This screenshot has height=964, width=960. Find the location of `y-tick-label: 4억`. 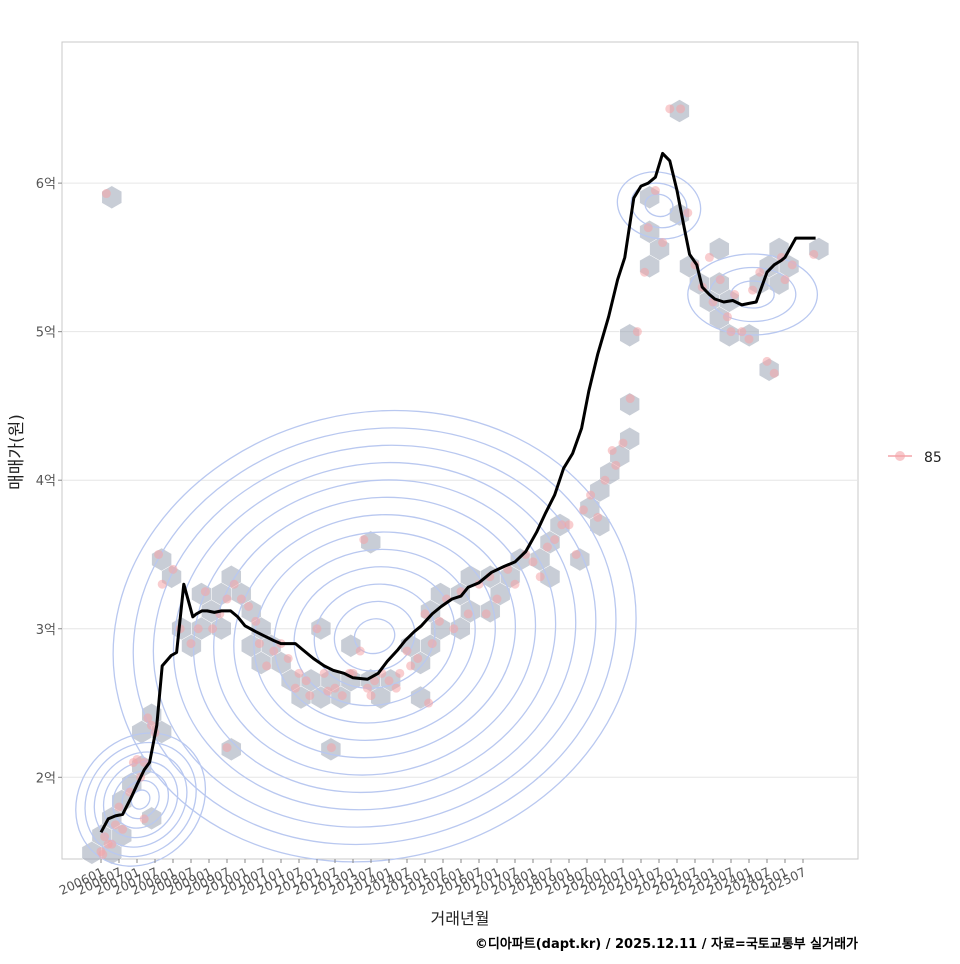

y-tick-label: 4억 is located at coordinates (46, 481).